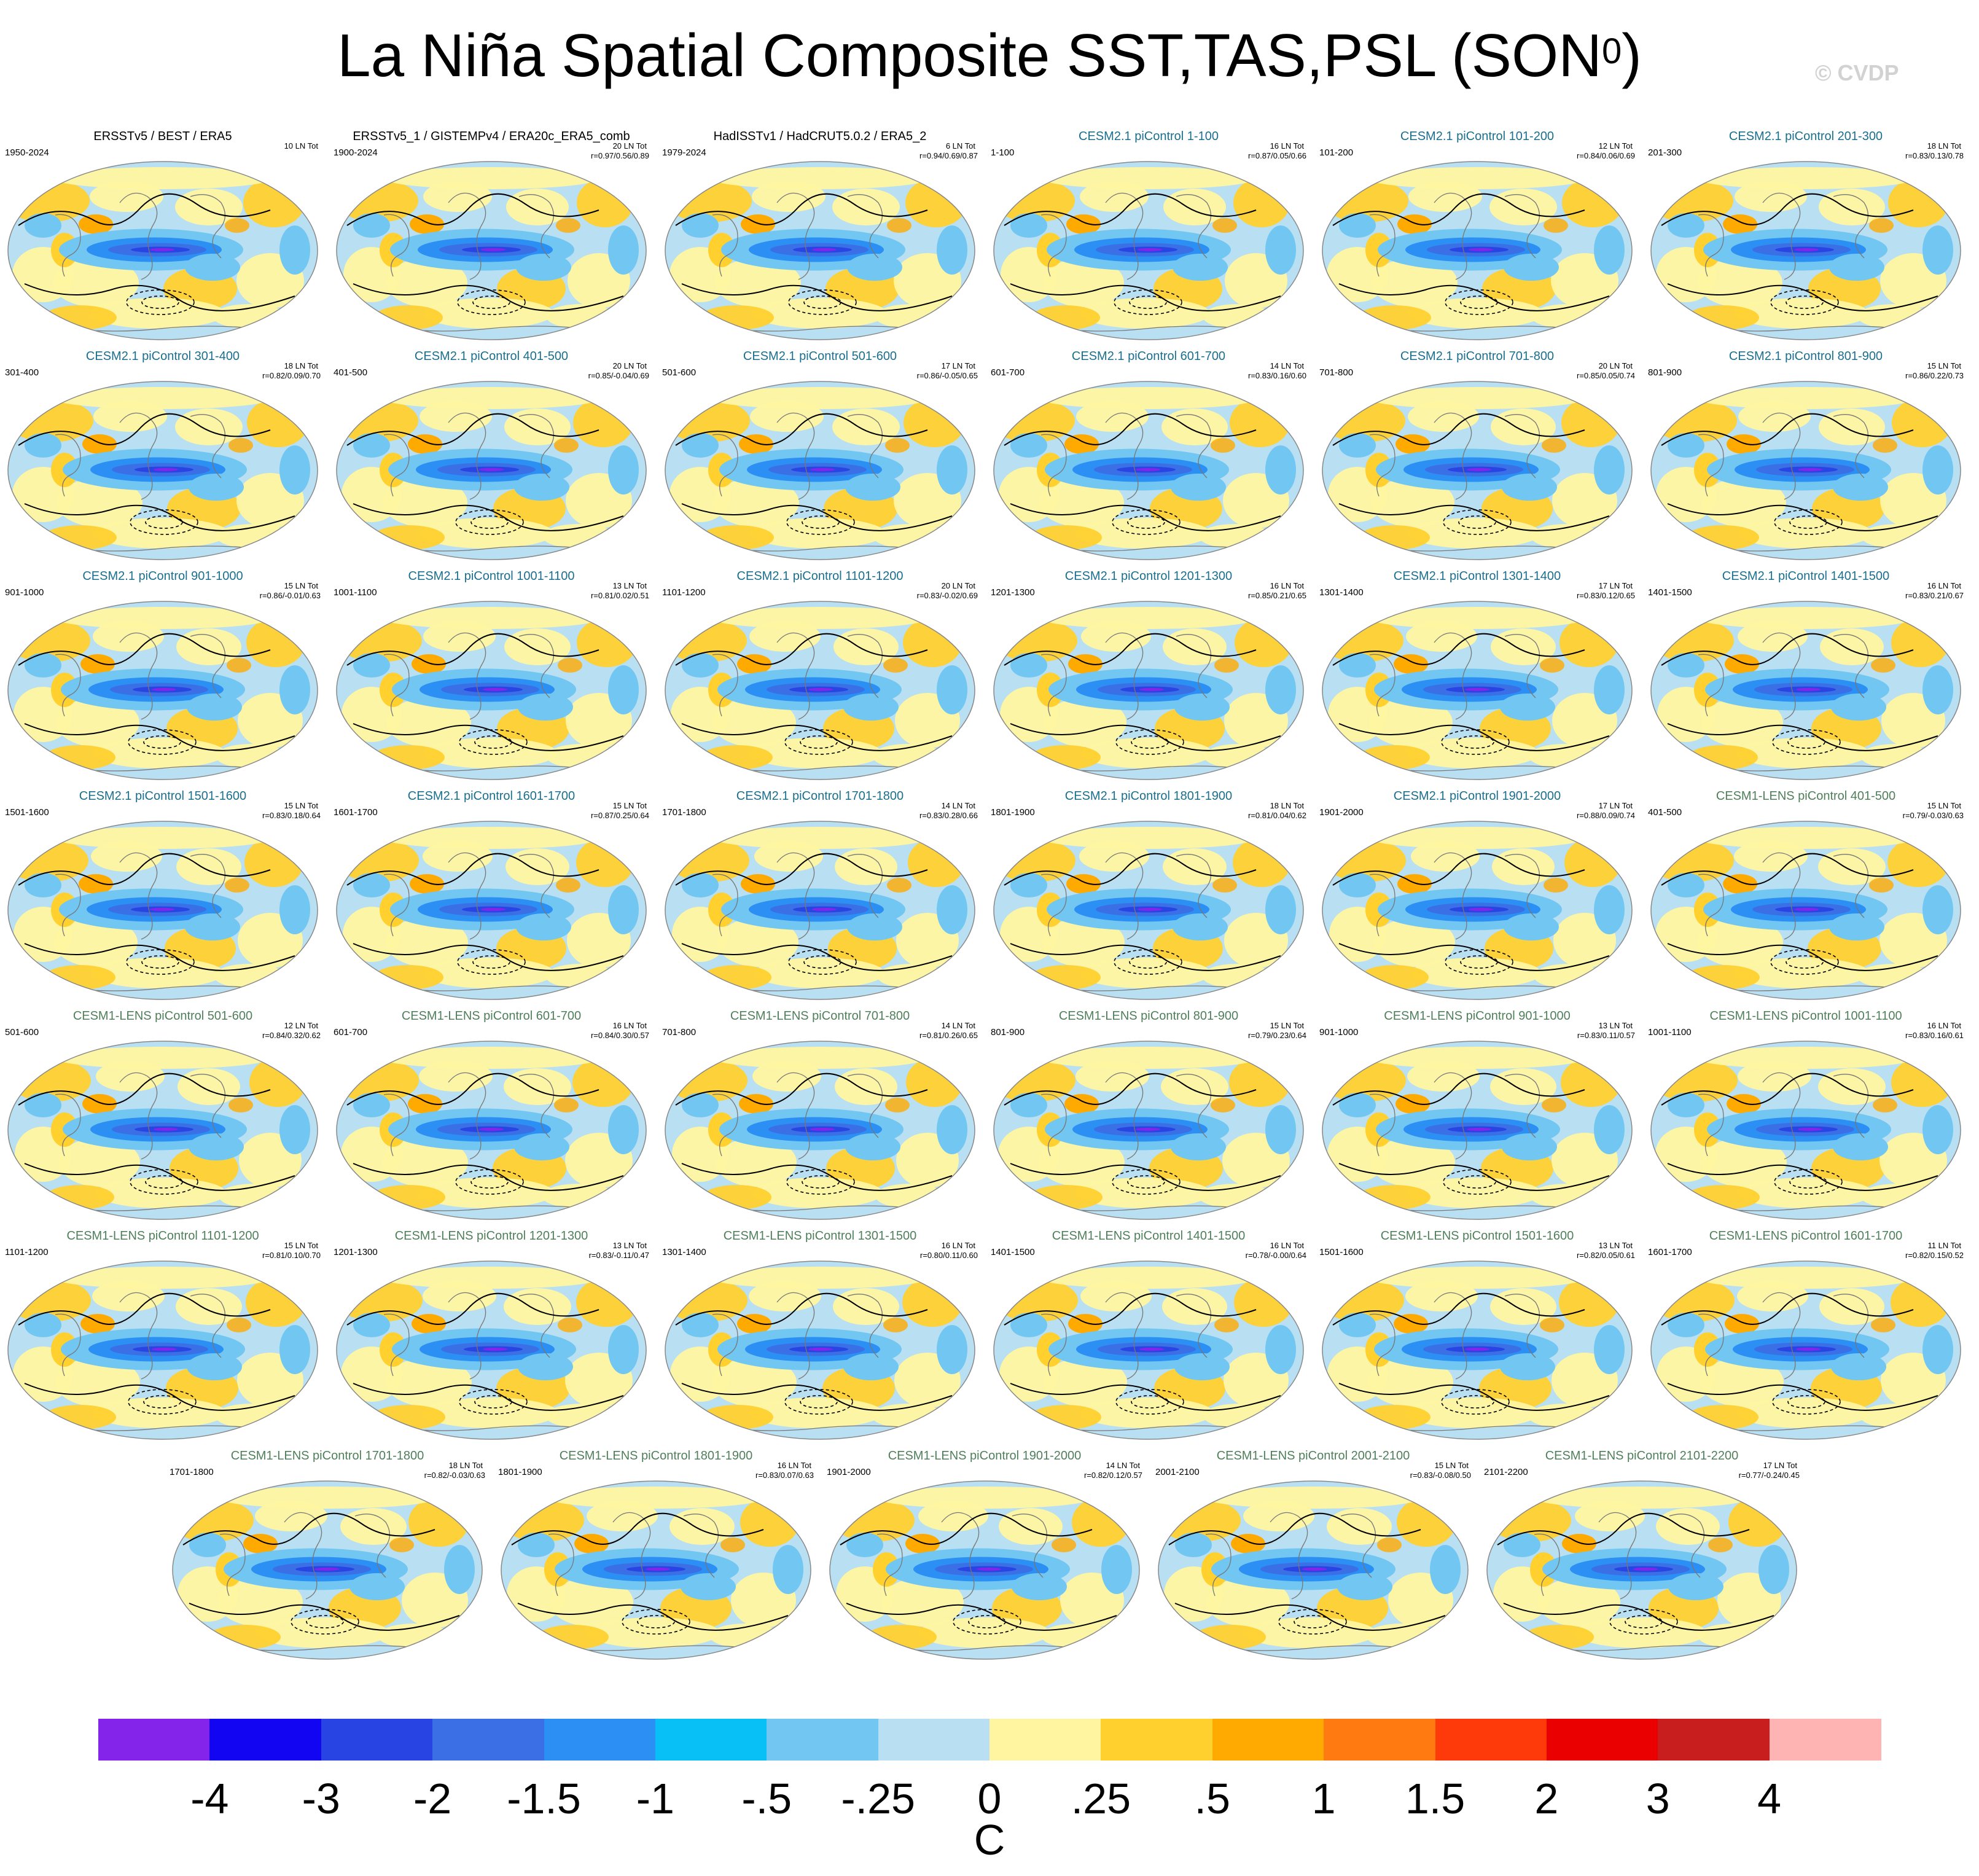 The image size is (1979, 1876). What do you see at coordinates (1276, 155) in the screenshot?
I see `panel-correlation-stats: r=0.87/0.05/0.66` at bounding box center [1276, 155].